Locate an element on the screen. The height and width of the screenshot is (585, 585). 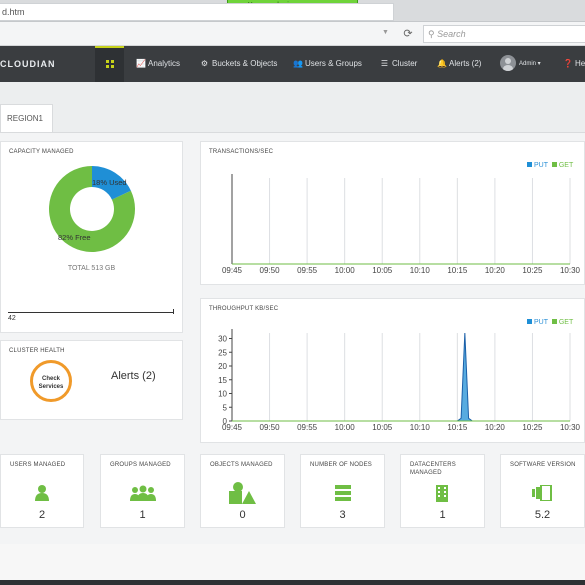
stat-title-groups: GROUPS MANAGED is located at coordinates (140, 465).